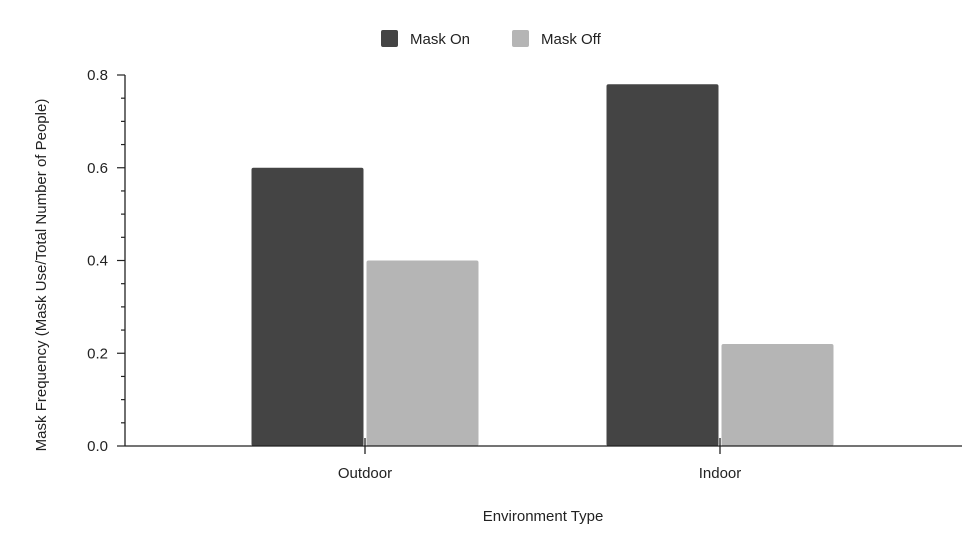 The width and height of the screenshot is (976, 534). I want to click on x-tick-label: Outdoor, so click(365, 473).